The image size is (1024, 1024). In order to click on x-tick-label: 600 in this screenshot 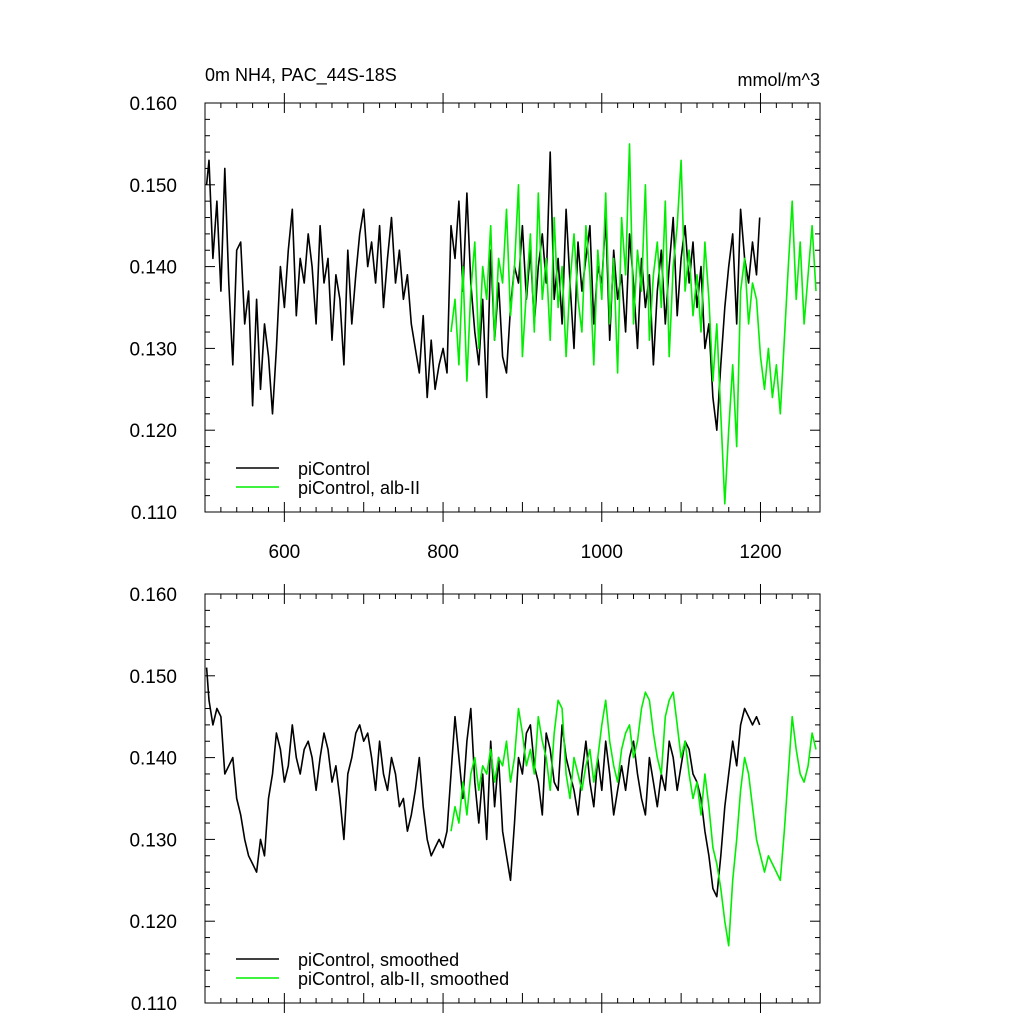, I will do `click(285, 552)`.